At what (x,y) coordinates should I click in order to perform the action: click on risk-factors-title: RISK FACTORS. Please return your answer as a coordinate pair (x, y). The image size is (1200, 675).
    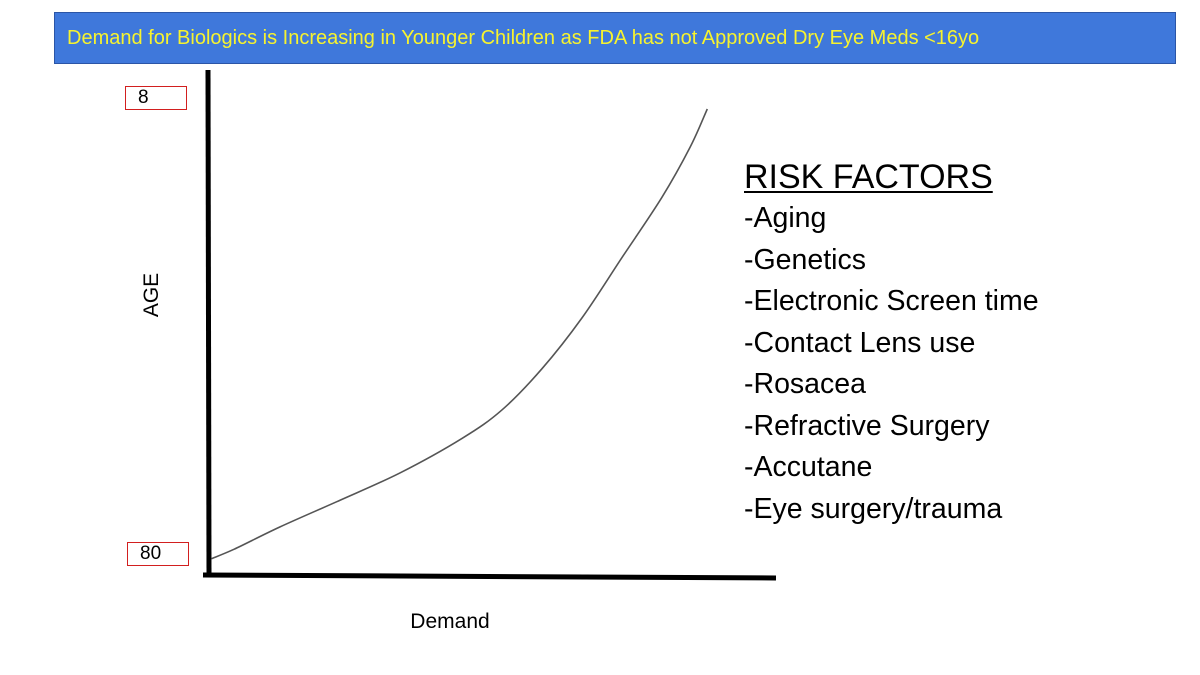
    Looking at the image, I should click on (868, 177).